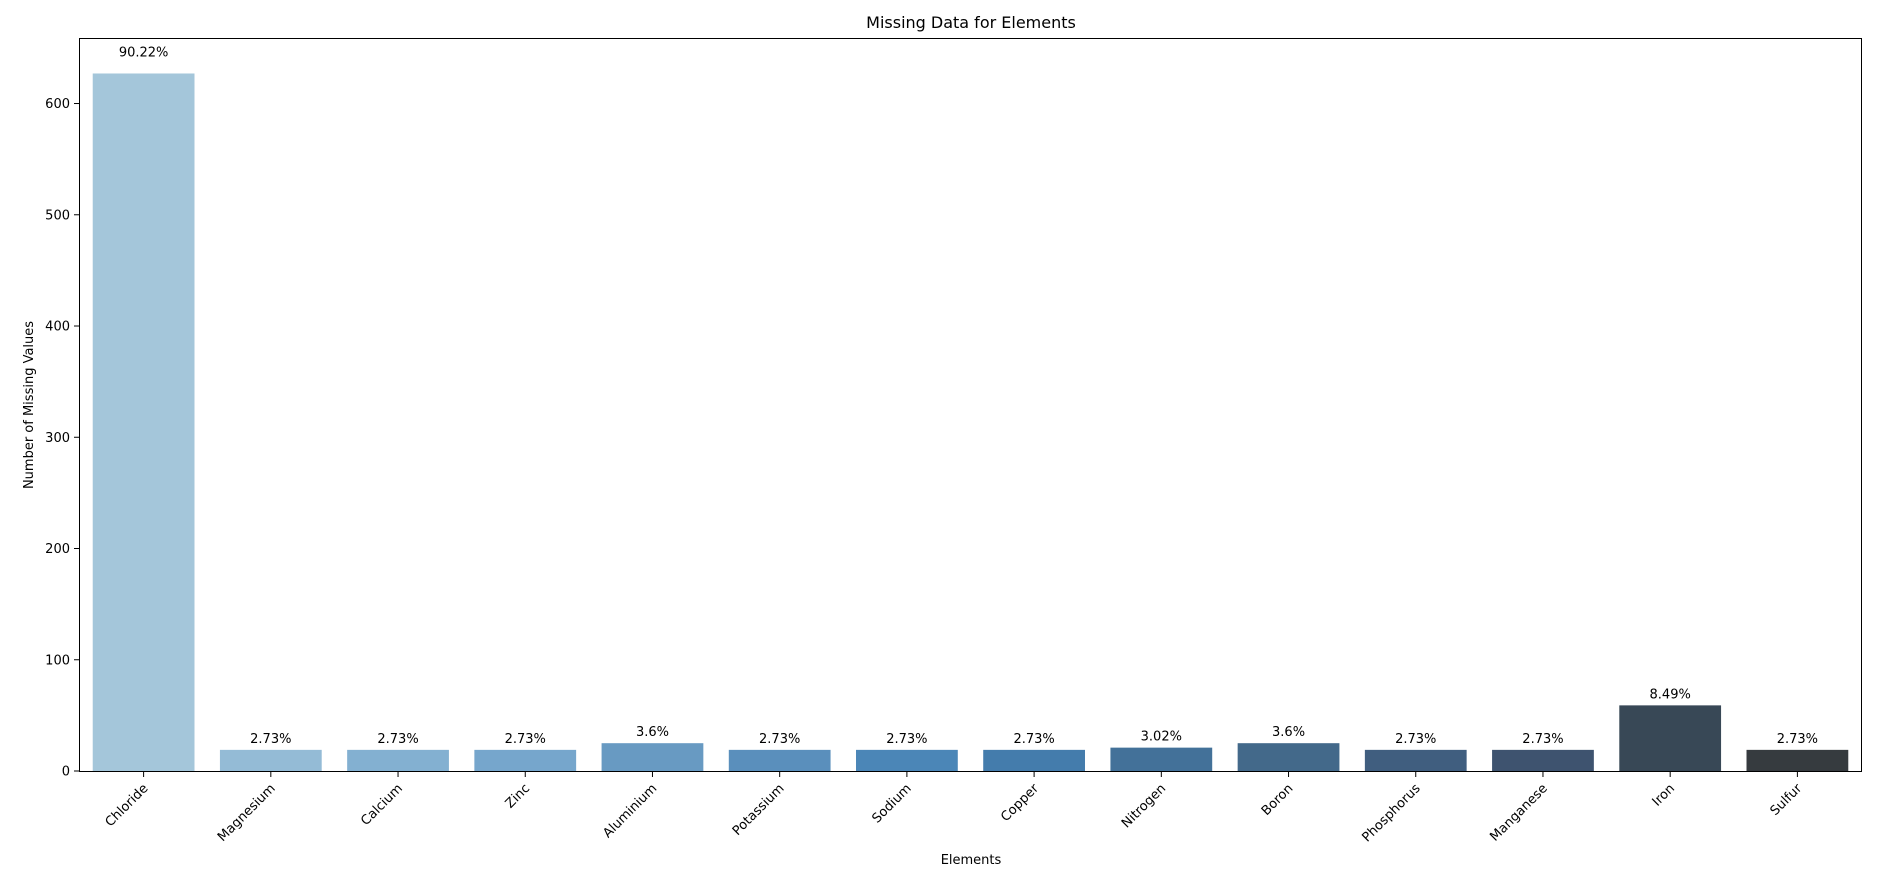 Image resolution: width=1878 pixels, height=887 pixels. Describe the element at coordinates (971, 22) in the screenshot. I see `chart-title: Missing Data for Elements` at that location.